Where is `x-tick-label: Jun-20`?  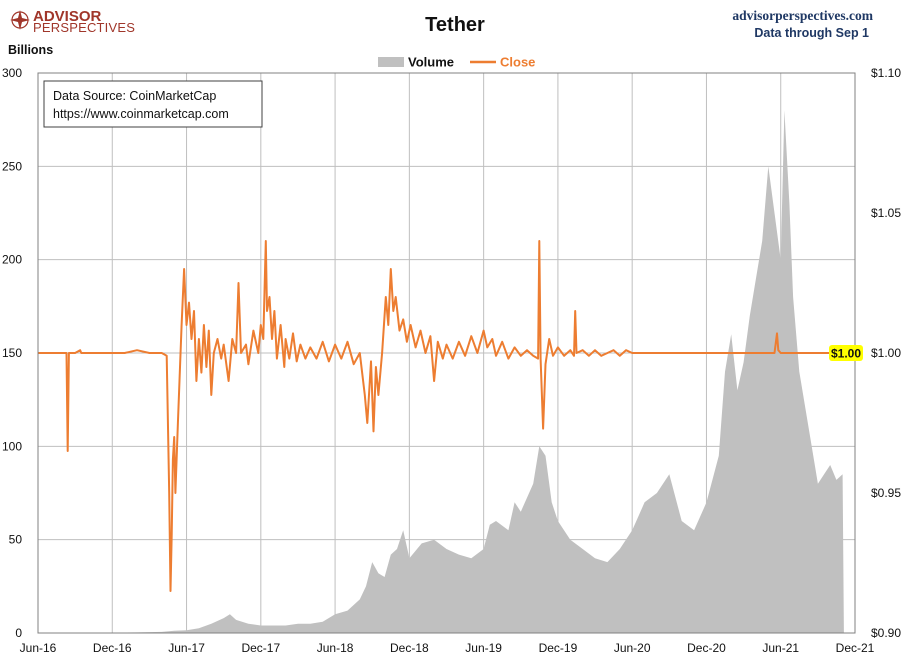 x-tick-label: Jun-20 is located at coordinates (632, 648).